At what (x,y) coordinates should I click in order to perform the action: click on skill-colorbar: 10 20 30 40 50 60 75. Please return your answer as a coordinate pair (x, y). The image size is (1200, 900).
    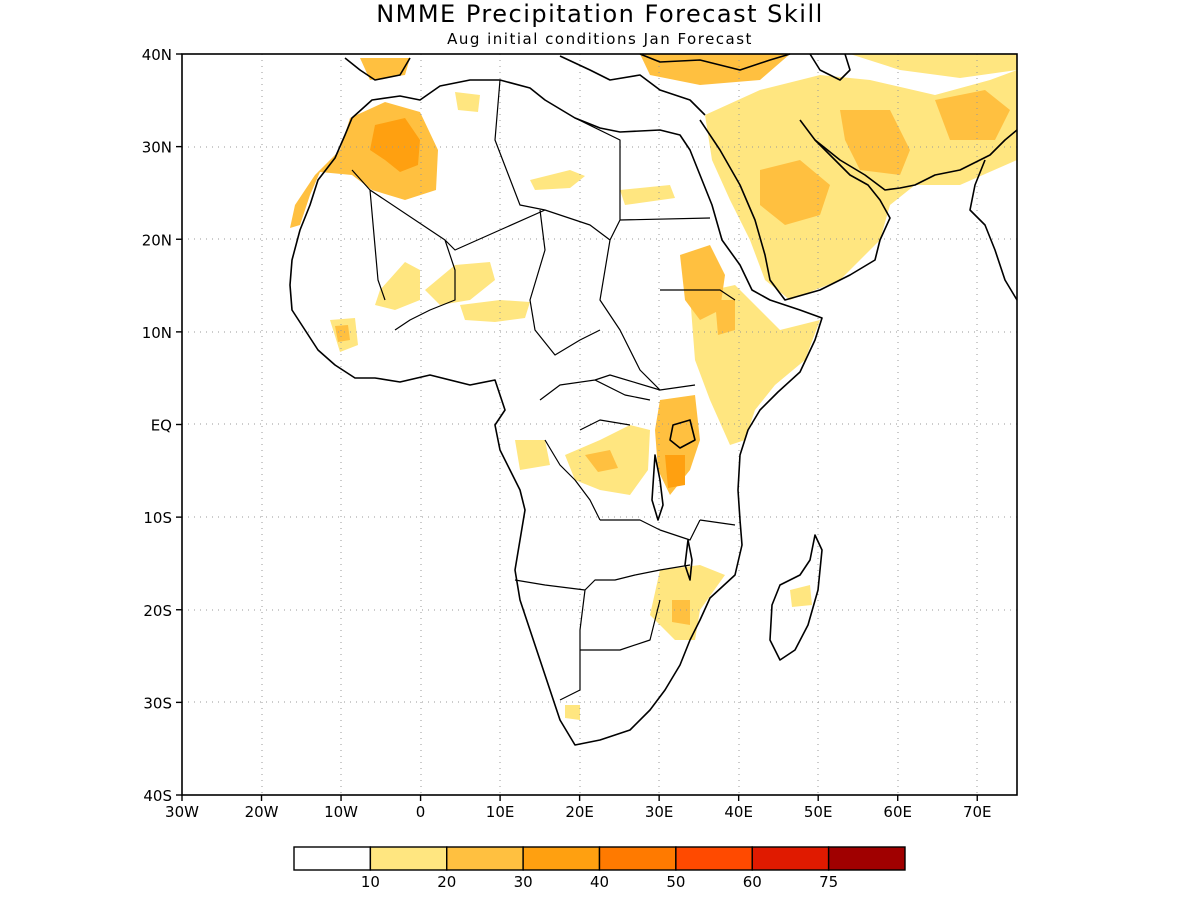
    Looking at the image, I should click on (599, 868).